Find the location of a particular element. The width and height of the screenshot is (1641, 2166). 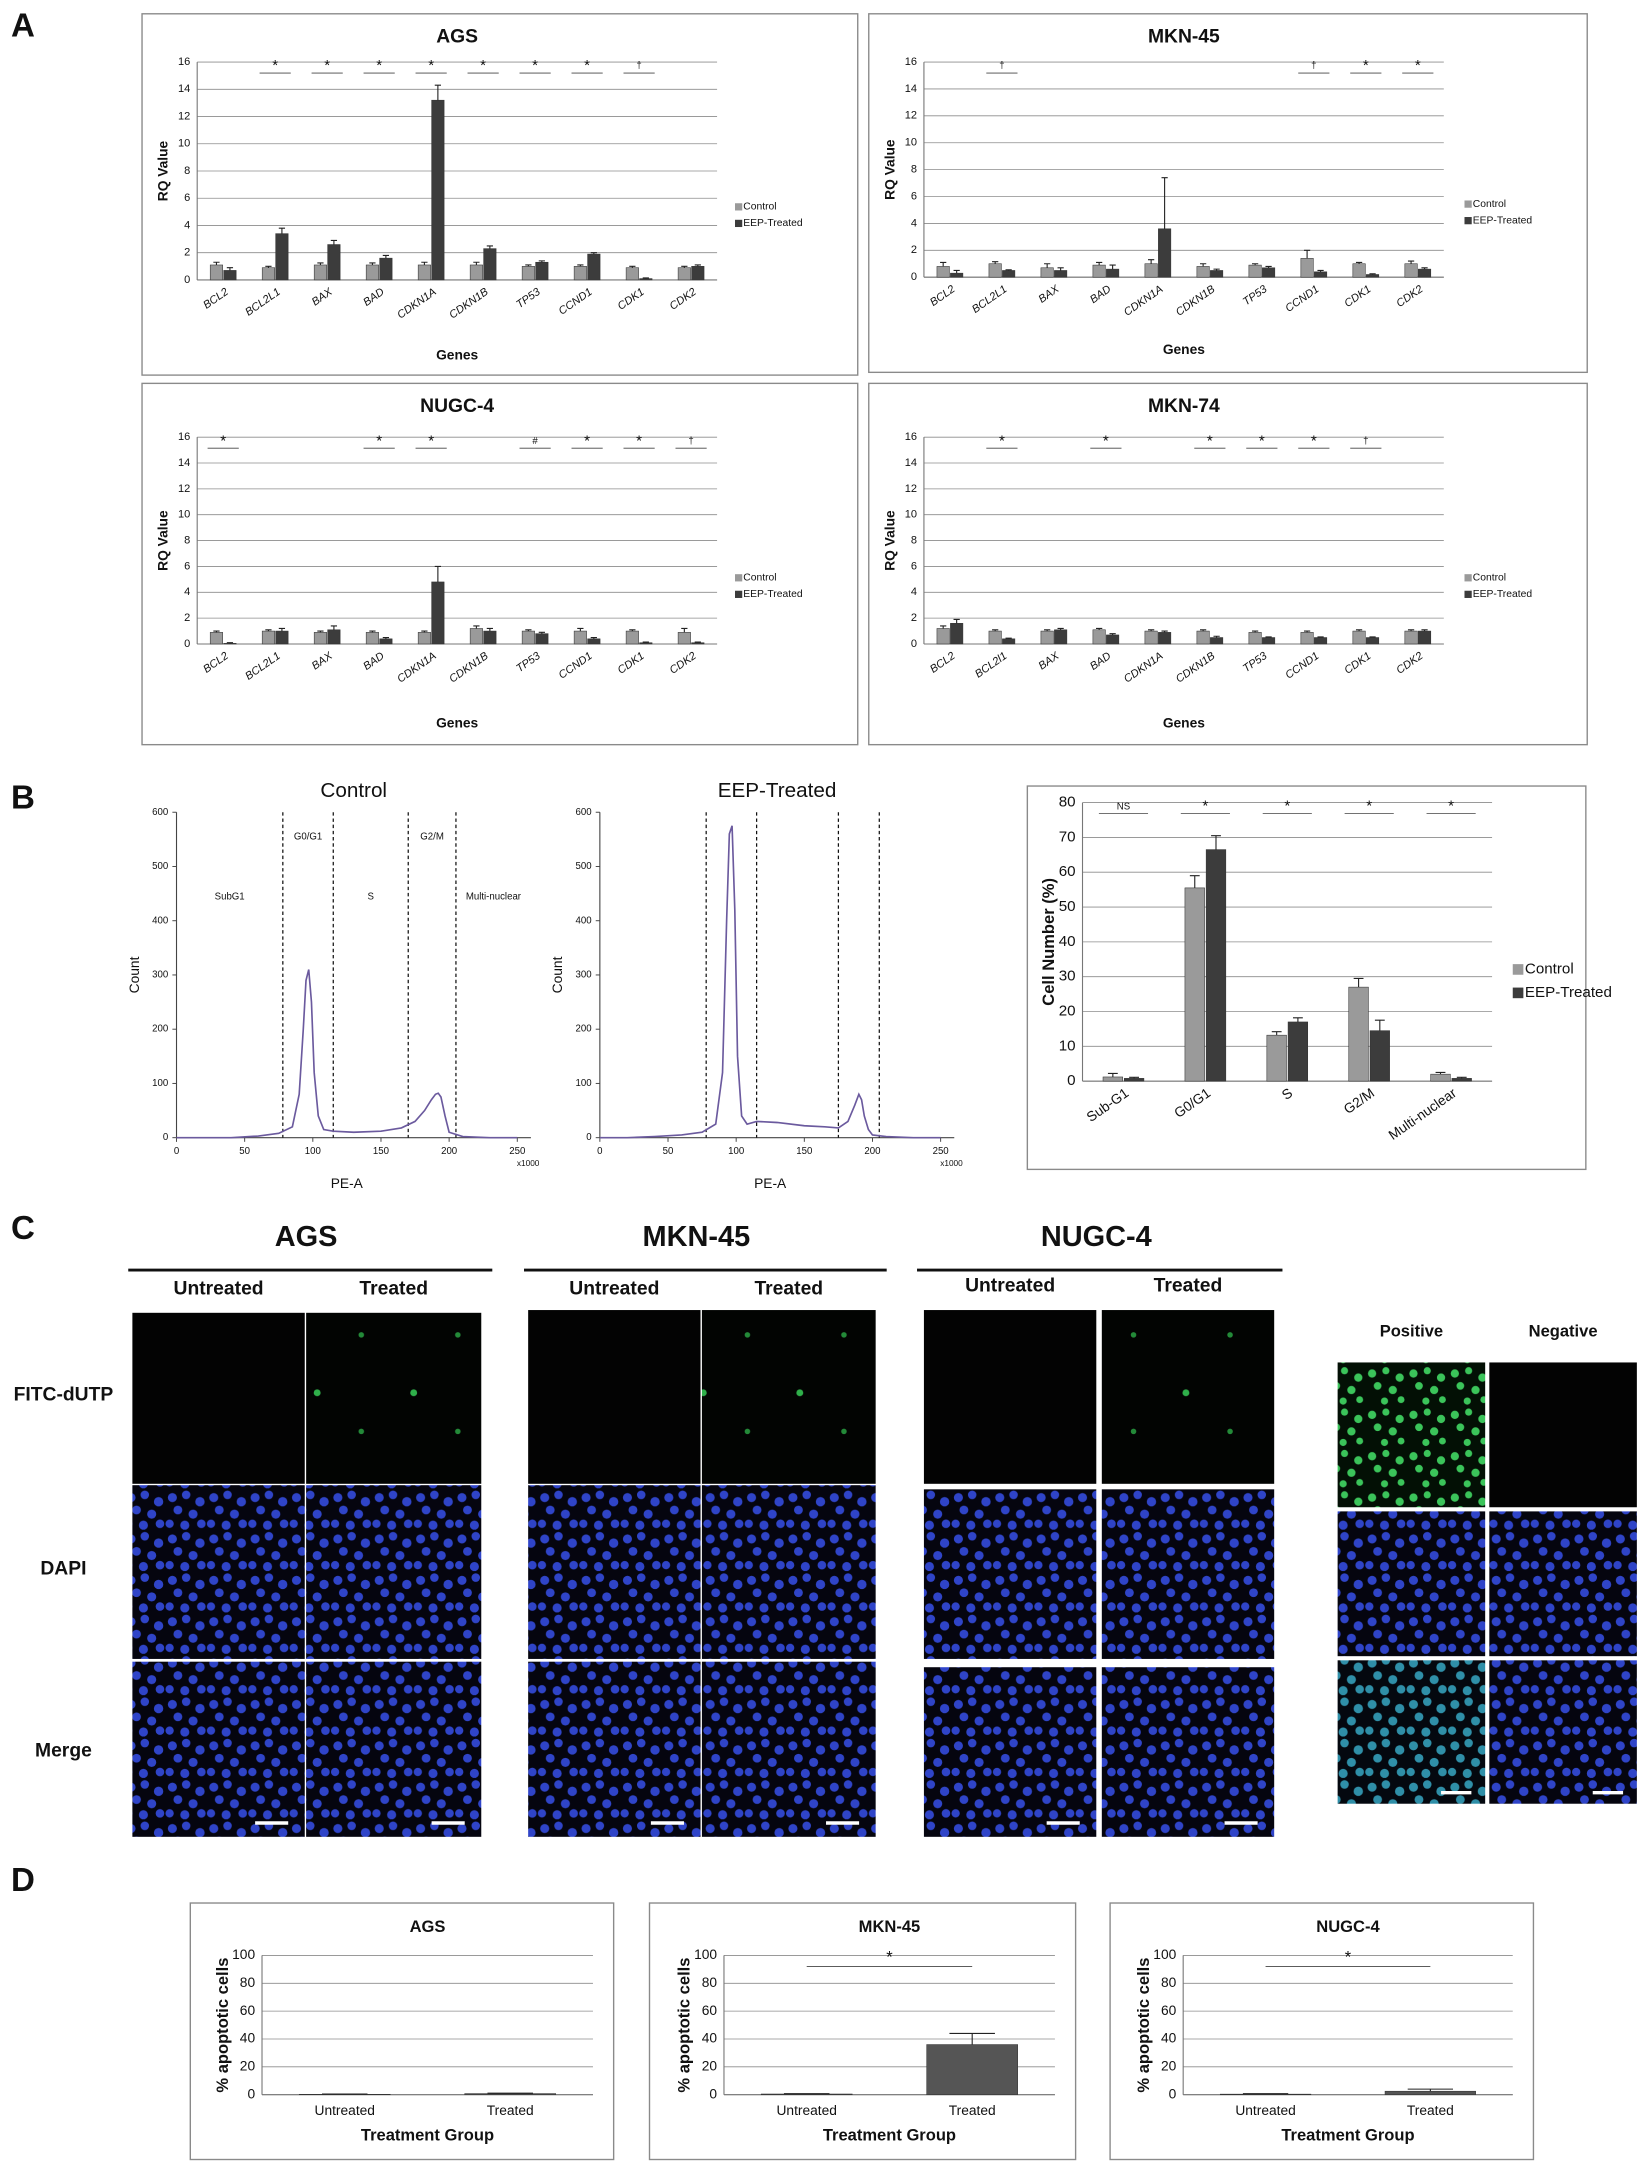

x-tick-label: 150 is located at coordinates (804, 1151).